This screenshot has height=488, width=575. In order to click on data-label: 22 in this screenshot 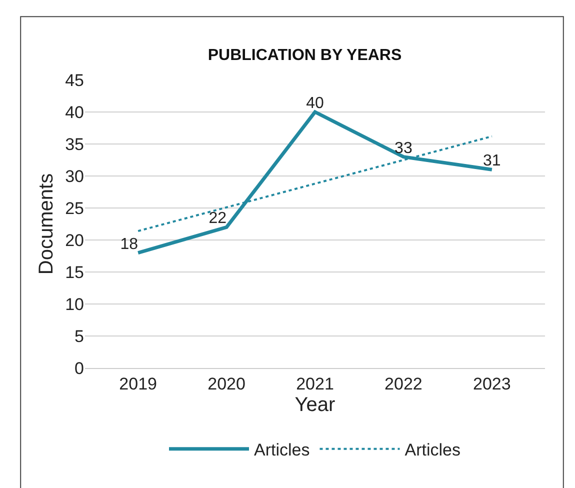, I will do `click(217, 219)`.